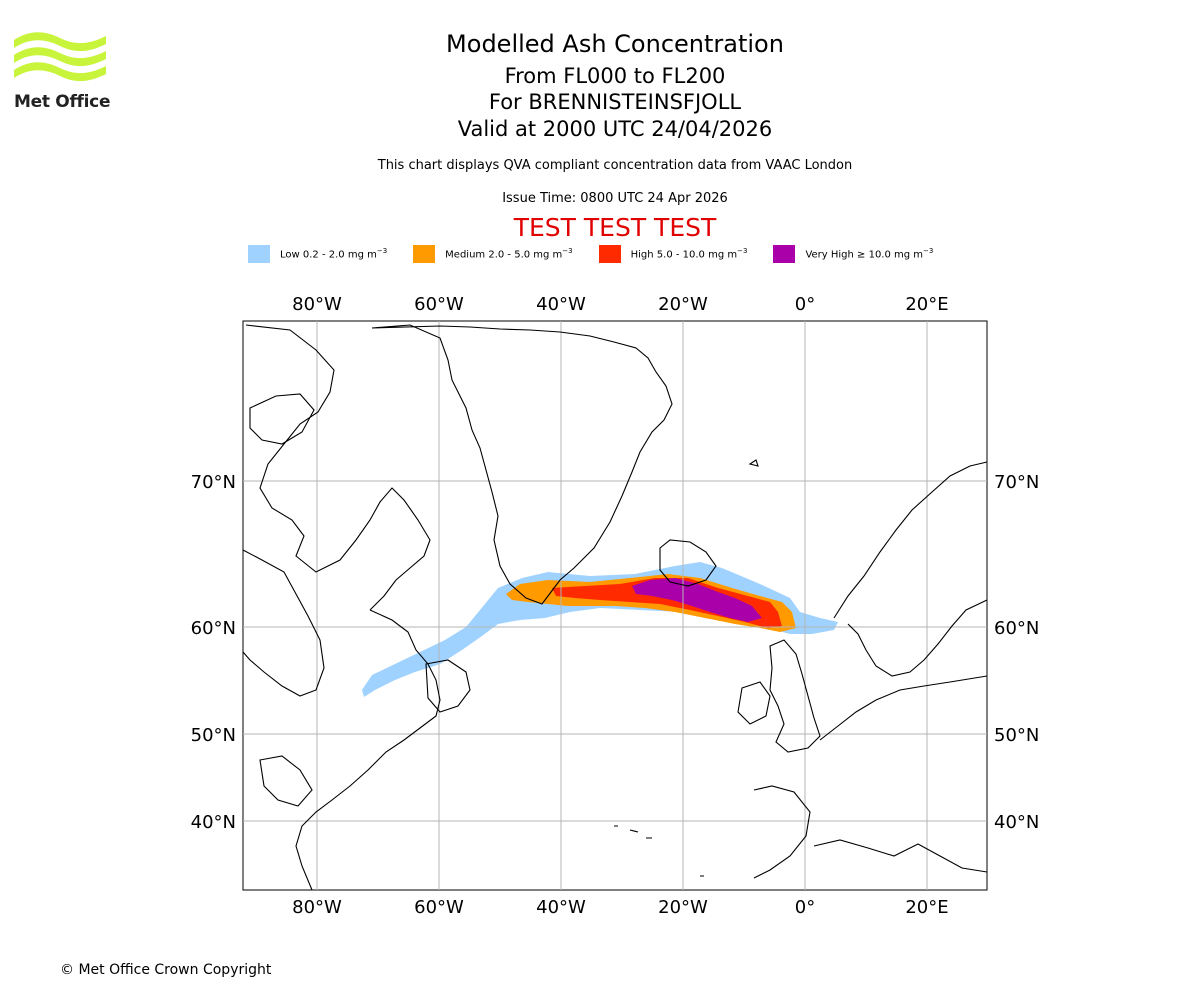  What do you see at coordinates (805, 907) in the screenshot?
I see `lon-tick-bottom: 0°` at bounding box center [805, 907].